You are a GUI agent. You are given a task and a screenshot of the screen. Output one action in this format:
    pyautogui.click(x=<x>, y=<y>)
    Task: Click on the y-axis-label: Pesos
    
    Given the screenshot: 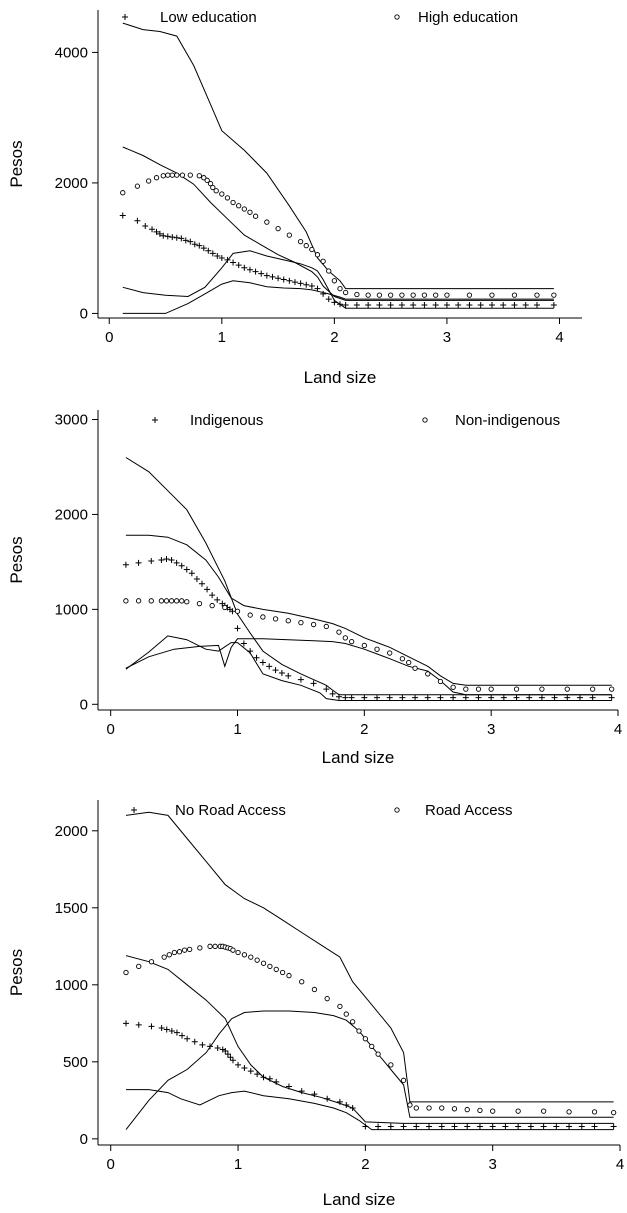 What is the action you would take?
    pyautogui.click(x=16, y=163)
    